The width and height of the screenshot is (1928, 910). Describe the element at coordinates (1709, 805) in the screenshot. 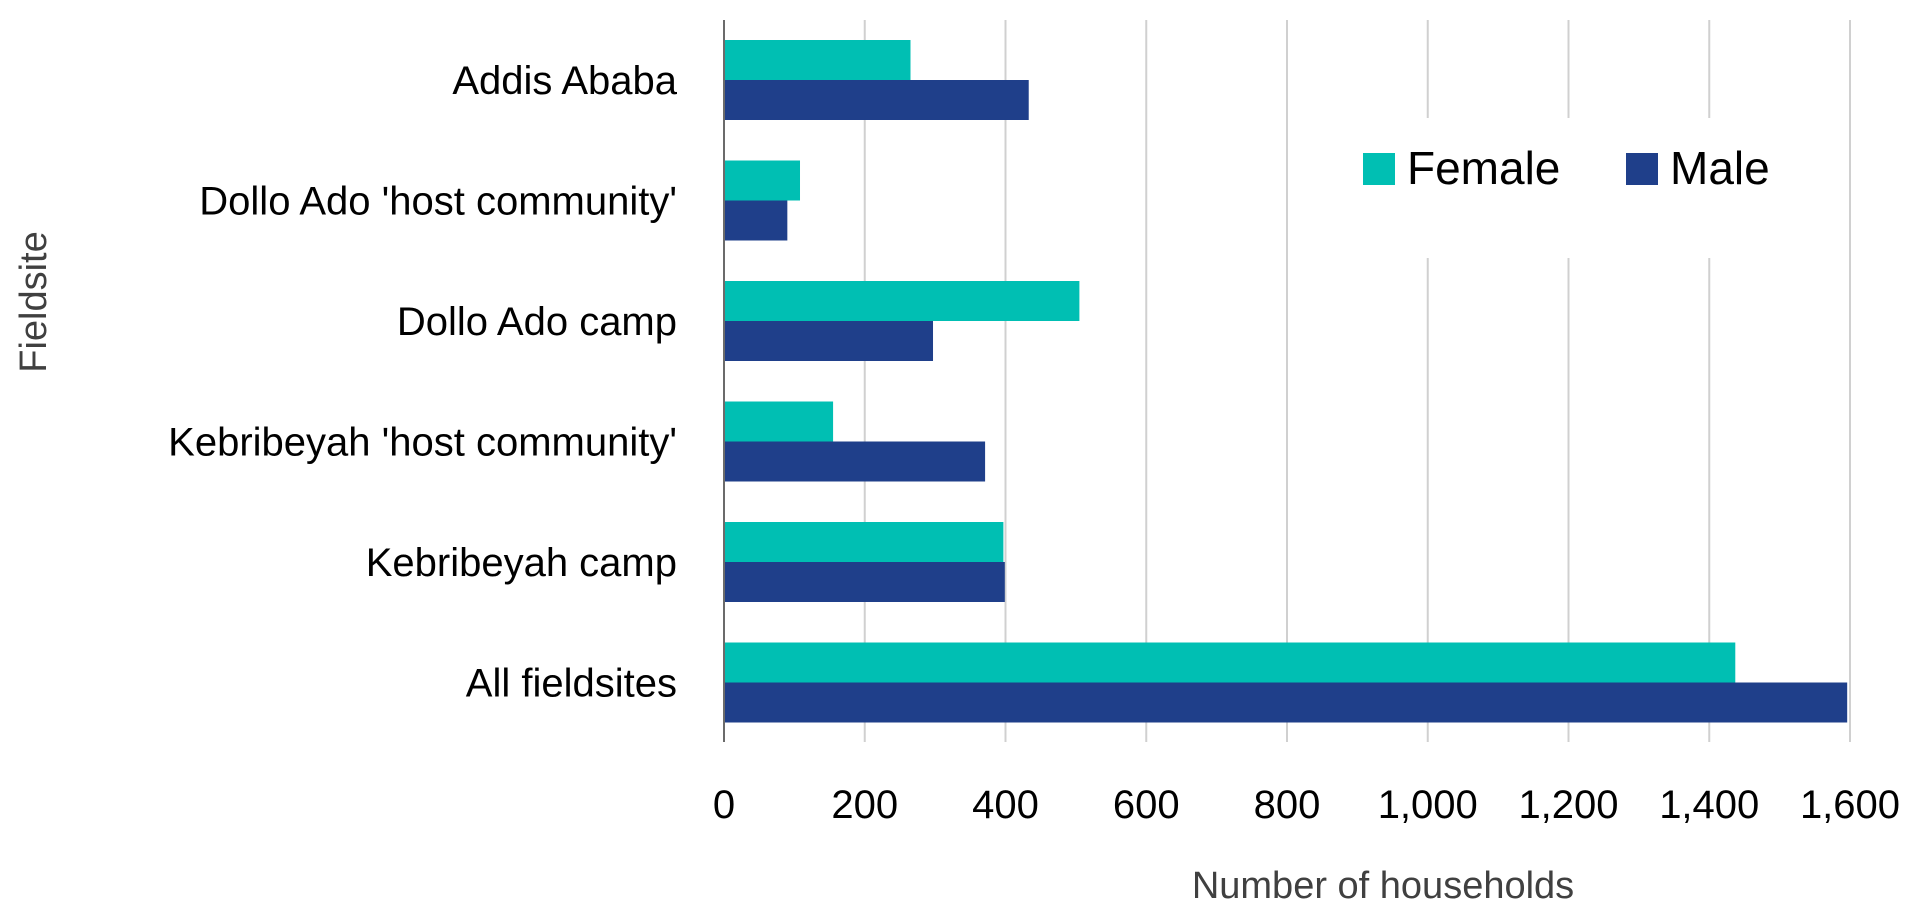

I see `x-tick-label: 1,400` at that location.